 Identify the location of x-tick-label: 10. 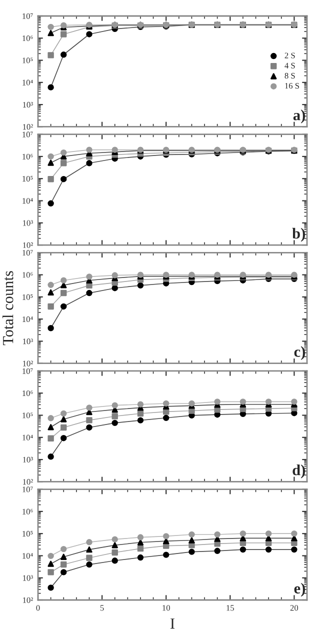
(166, 608).